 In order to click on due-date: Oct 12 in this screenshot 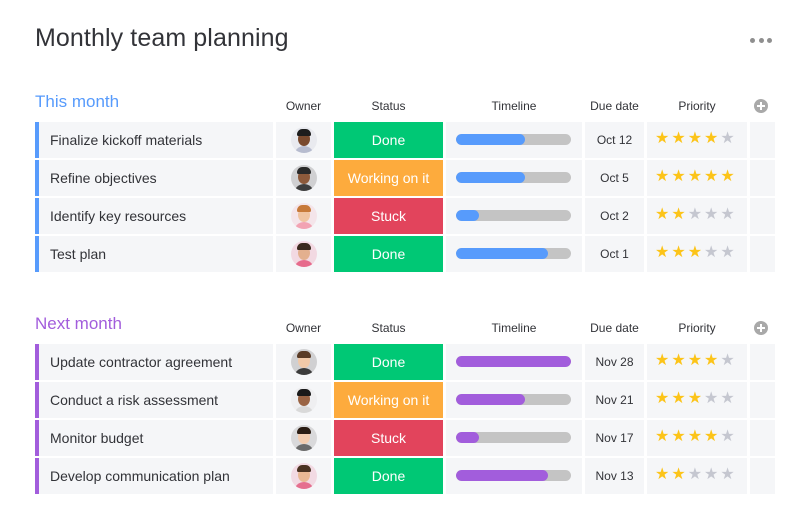, I will do `click(614, 140)`.